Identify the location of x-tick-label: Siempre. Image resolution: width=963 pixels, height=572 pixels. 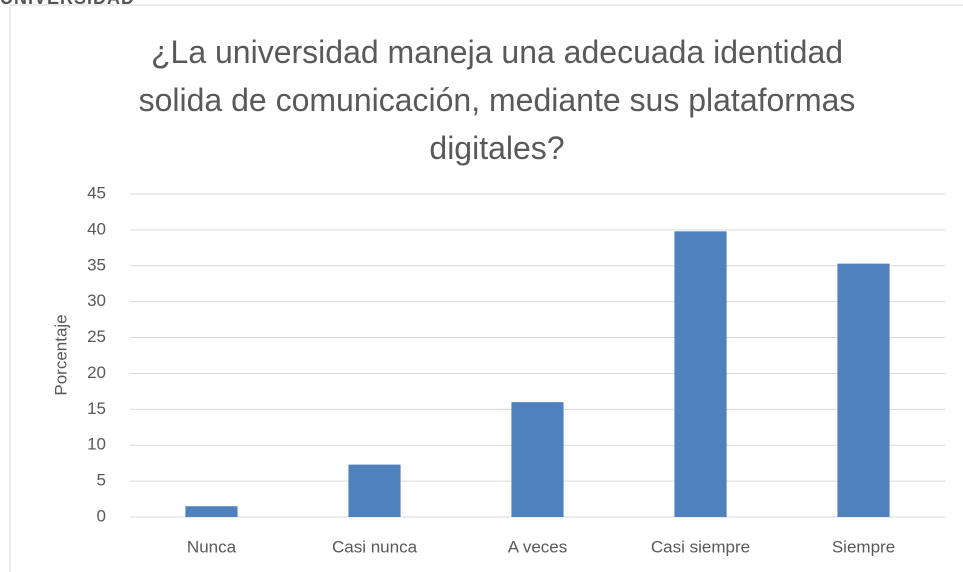
(863, 546).